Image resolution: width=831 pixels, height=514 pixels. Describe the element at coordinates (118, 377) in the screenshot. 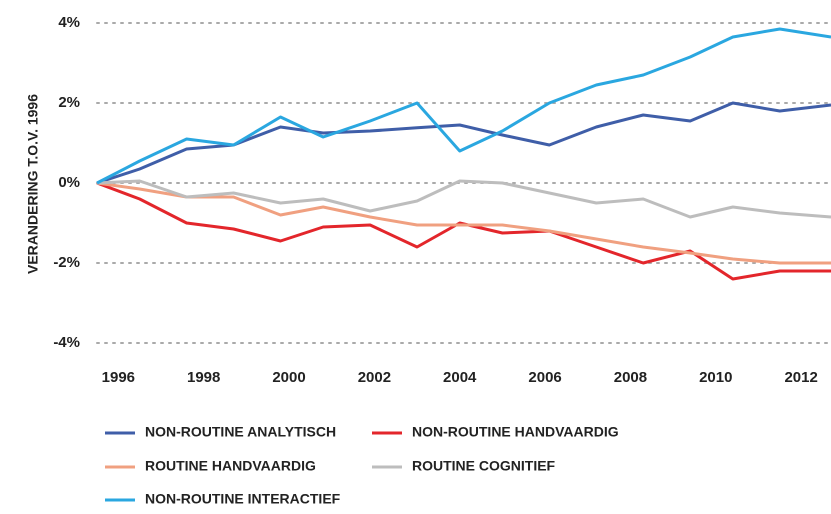

I see `x-tick-label: 1996` at that location.